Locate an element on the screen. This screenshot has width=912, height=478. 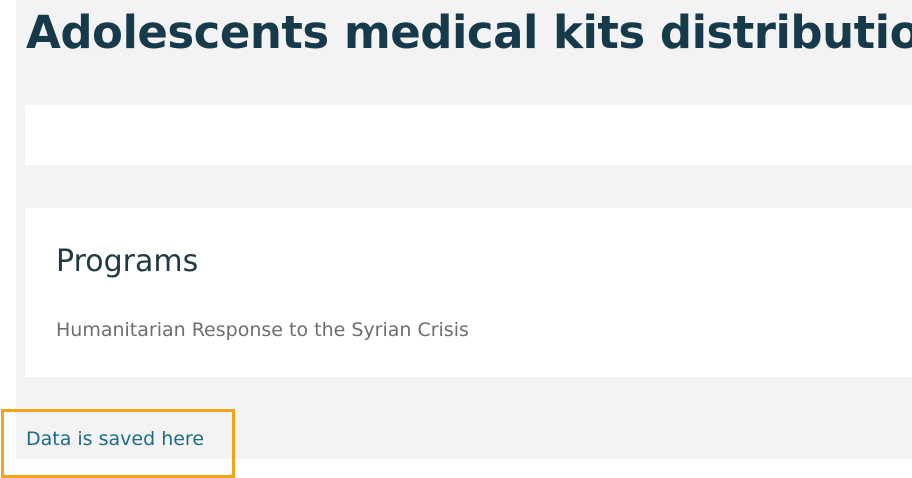
programs-heading: Programs is located at coordinates (127, 261).